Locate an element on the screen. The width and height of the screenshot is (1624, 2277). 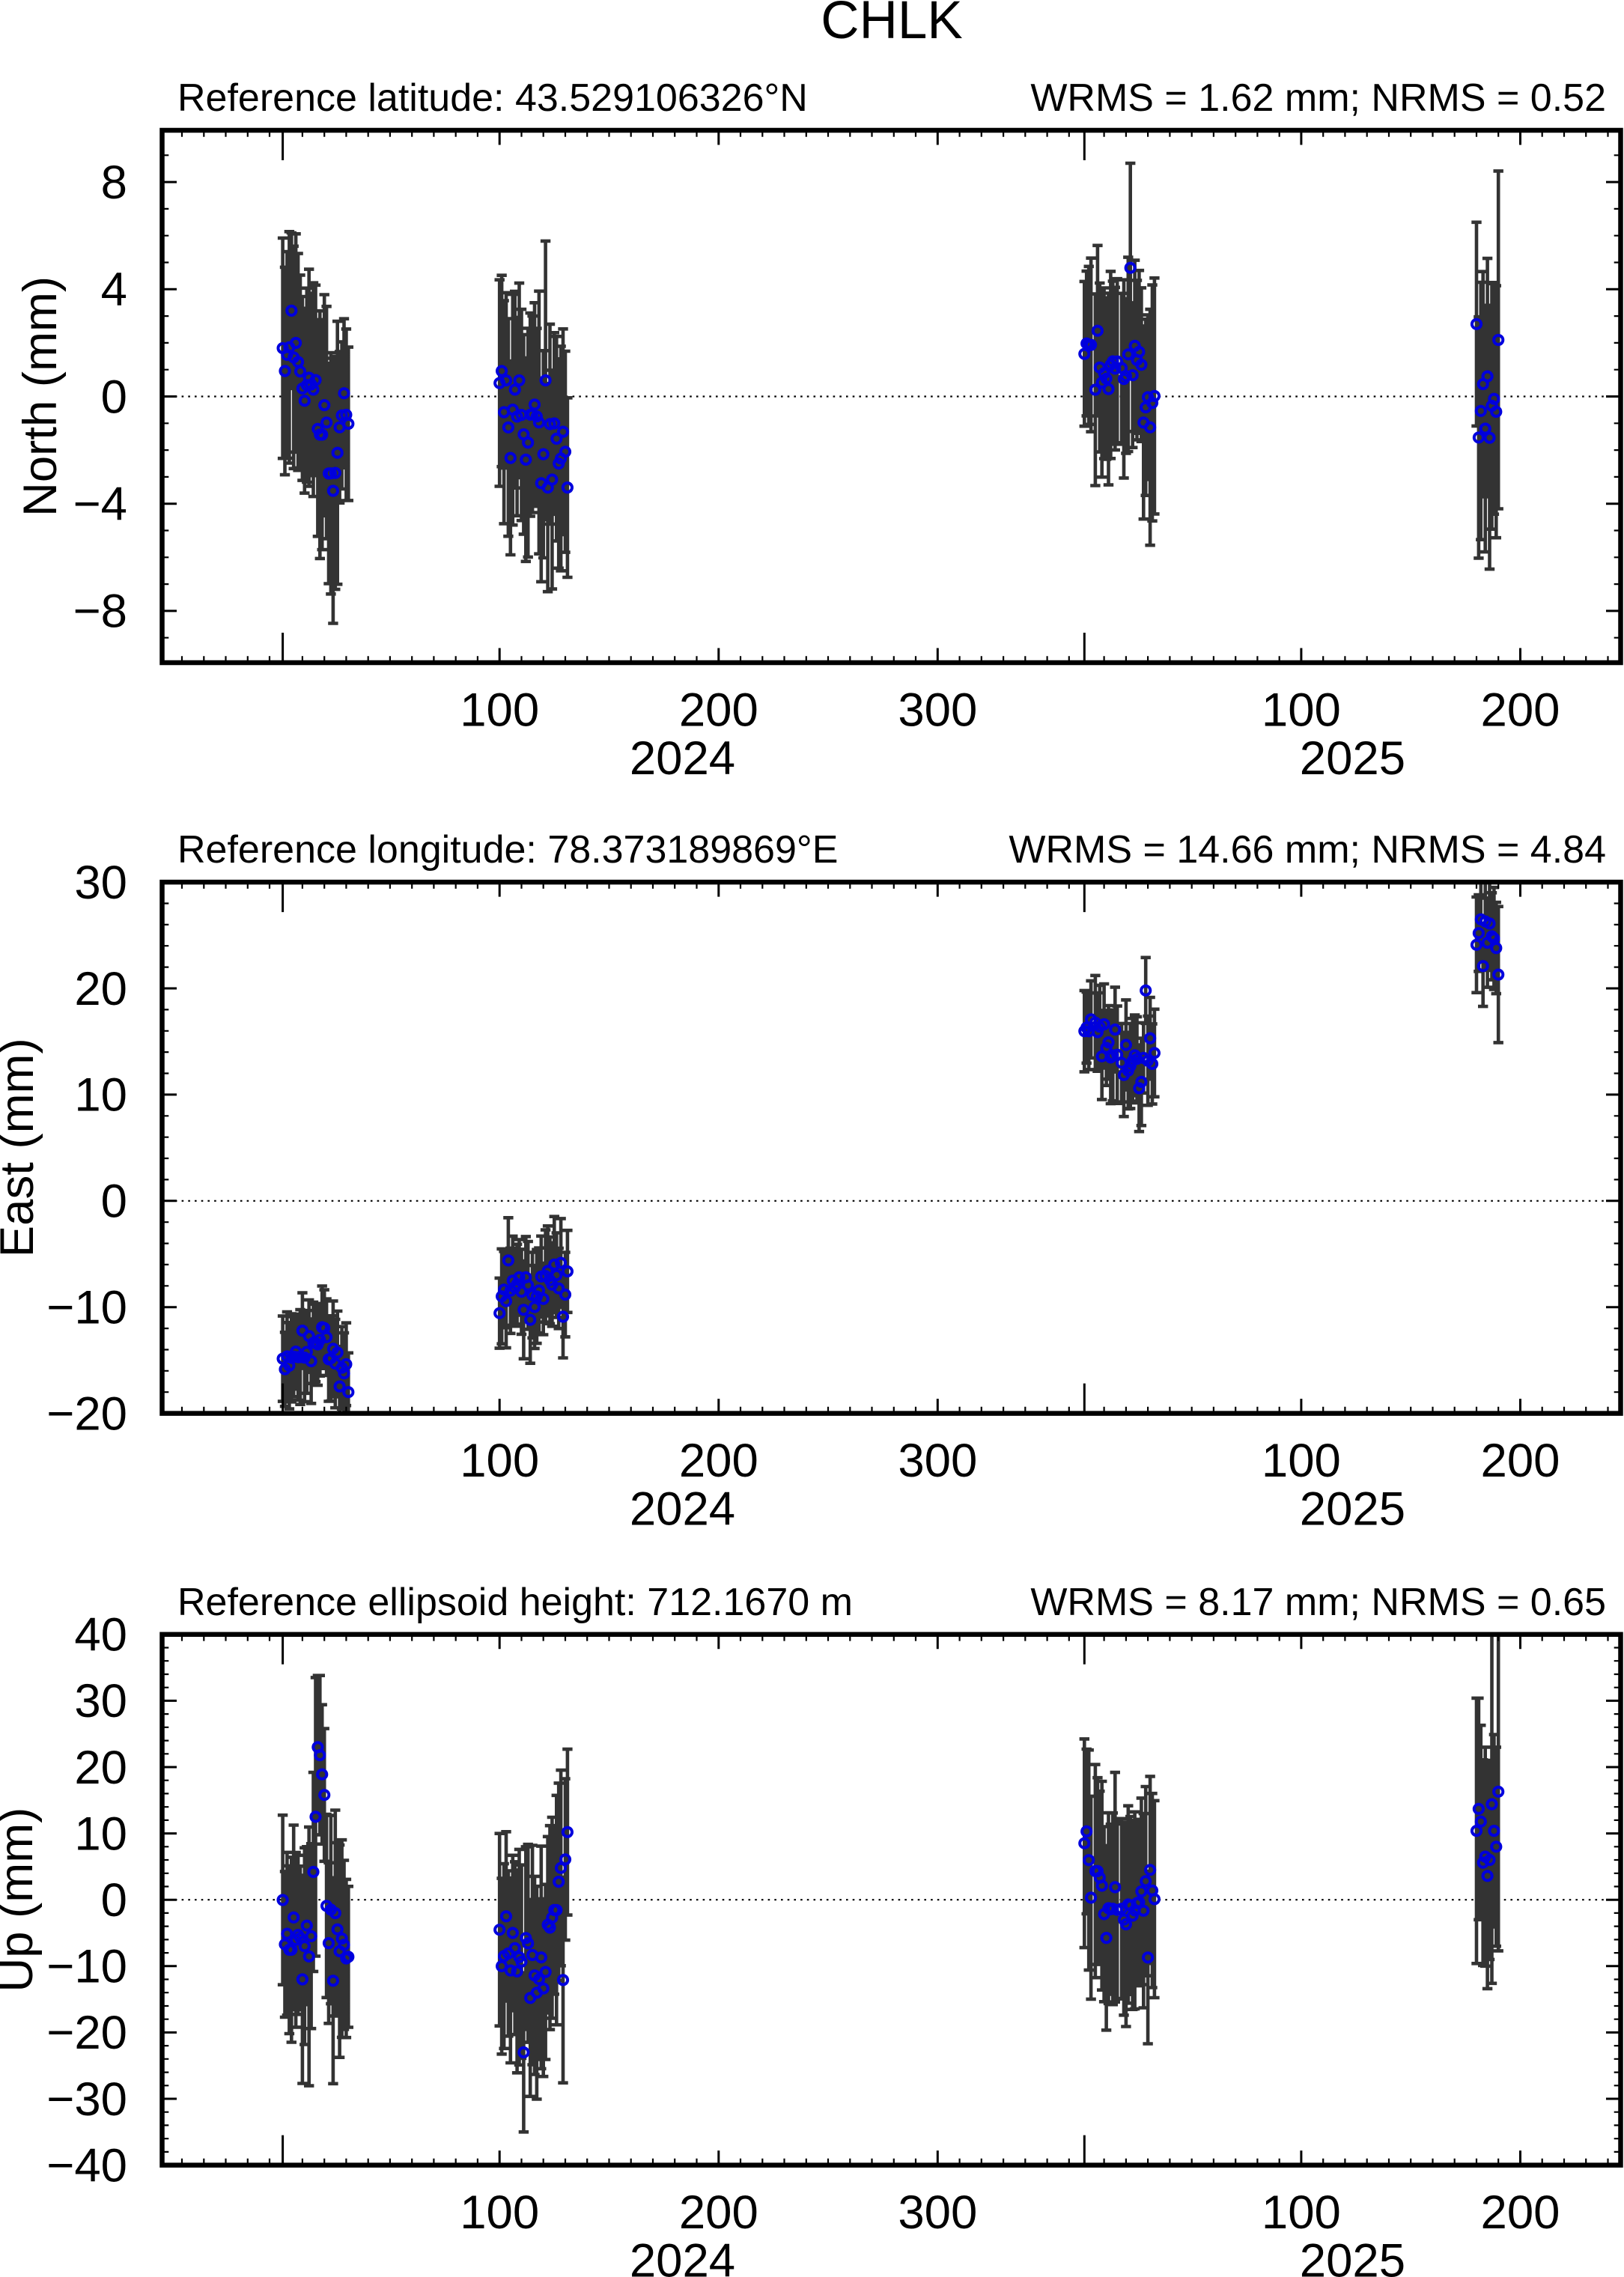
svg-text: −40 is located at coordinates (86, 2166).